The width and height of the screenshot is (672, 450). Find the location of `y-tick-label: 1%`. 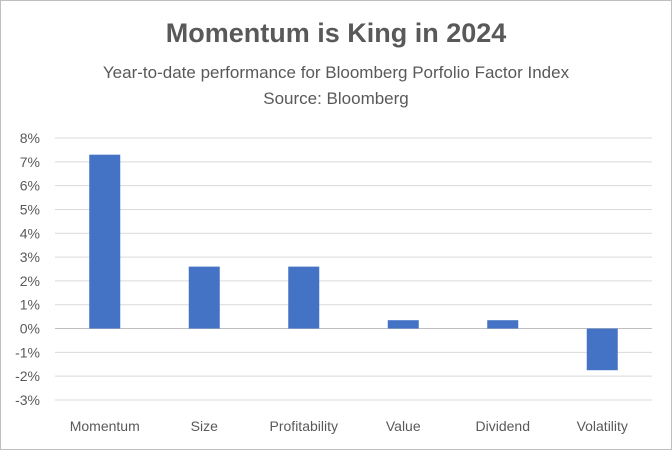

y-tick-label: 1% is located at coordinates (30, 305).